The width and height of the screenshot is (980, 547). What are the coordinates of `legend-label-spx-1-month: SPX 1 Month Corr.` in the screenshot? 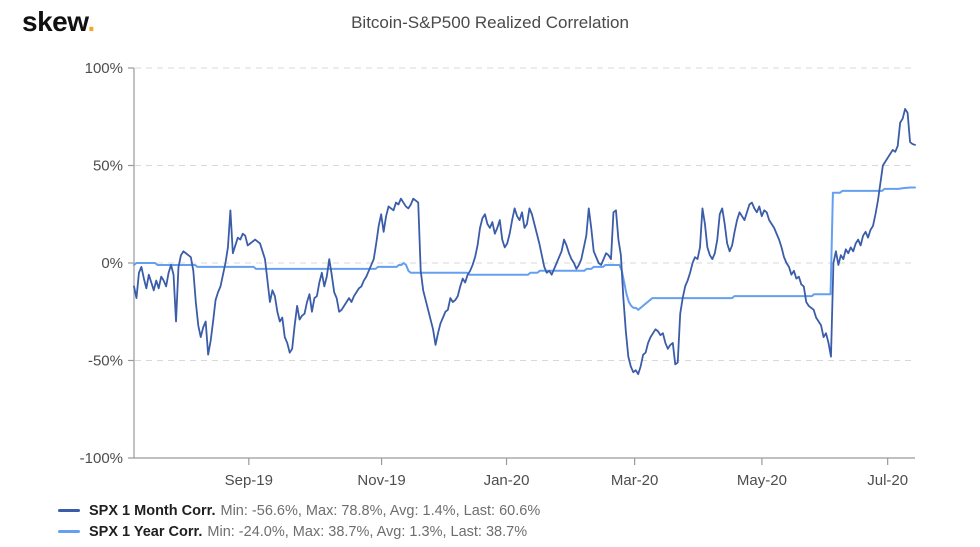 It's located at (152, 510).